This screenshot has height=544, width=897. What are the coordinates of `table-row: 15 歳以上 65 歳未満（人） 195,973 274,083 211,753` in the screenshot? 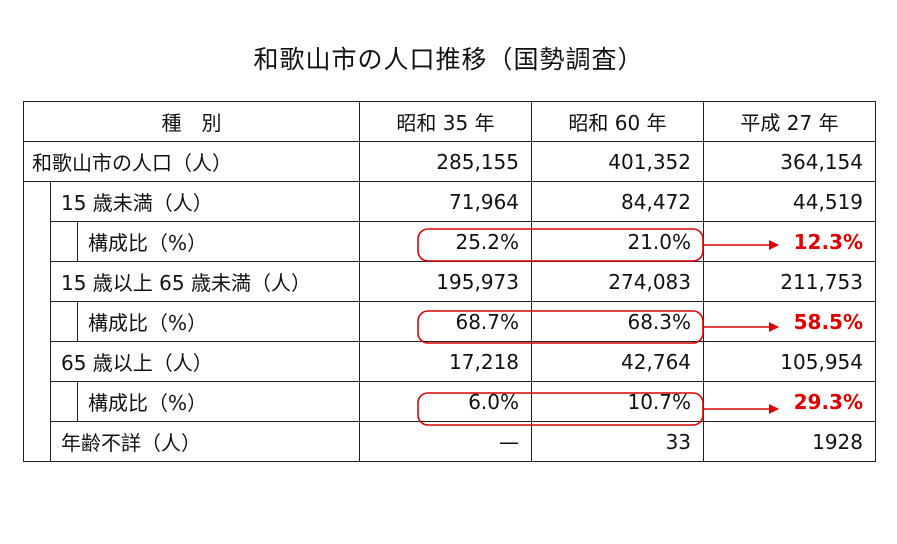 It's located at (450, 281).